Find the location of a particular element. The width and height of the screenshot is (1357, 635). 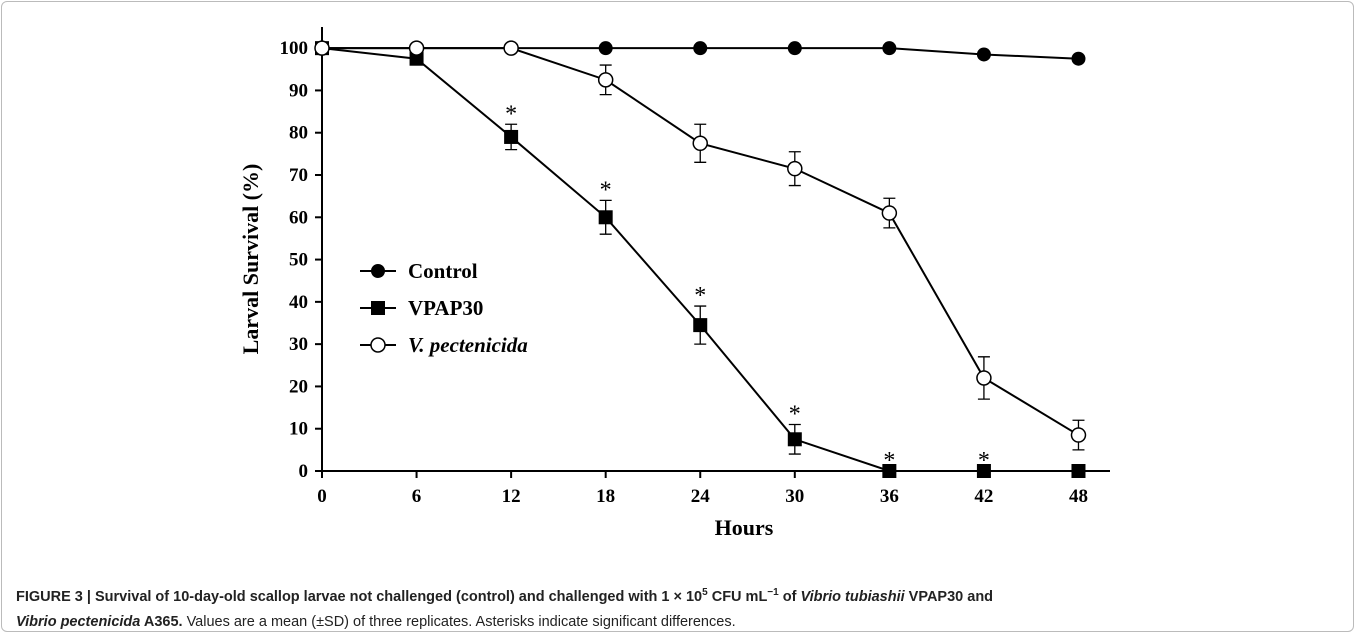

x-tick-label: 24 is located at coordinates (701, 496).